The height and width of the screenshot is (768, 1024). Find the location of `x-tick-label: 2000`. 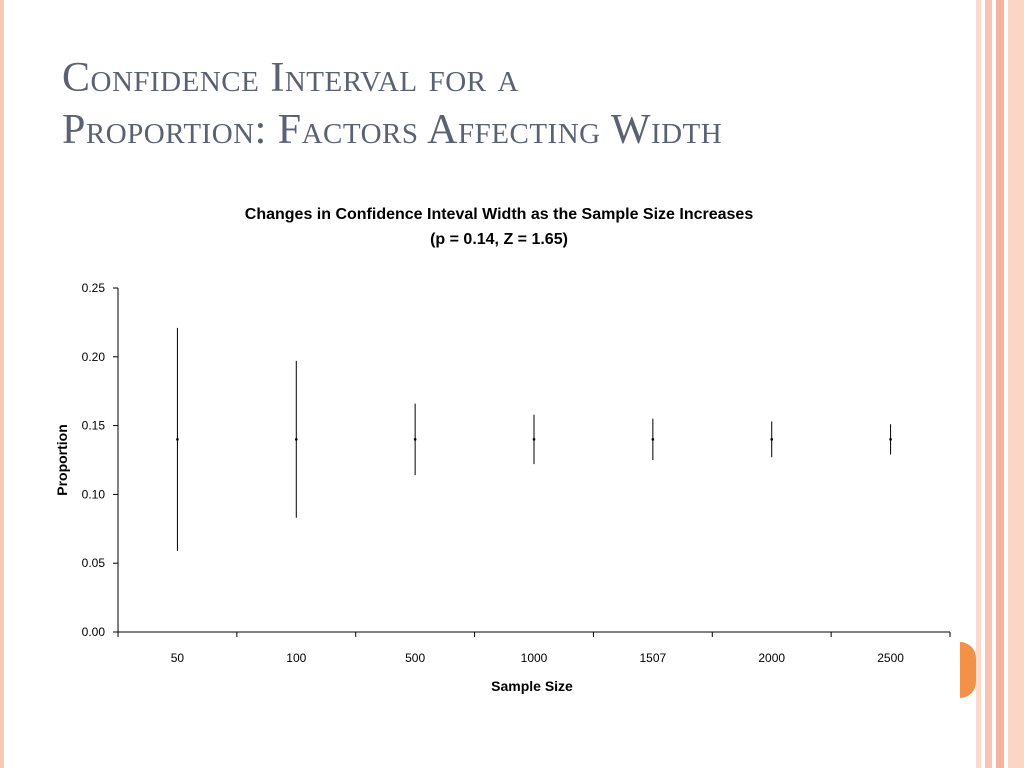

x-tick-label: 2000 is located at coordinates (771, 658).